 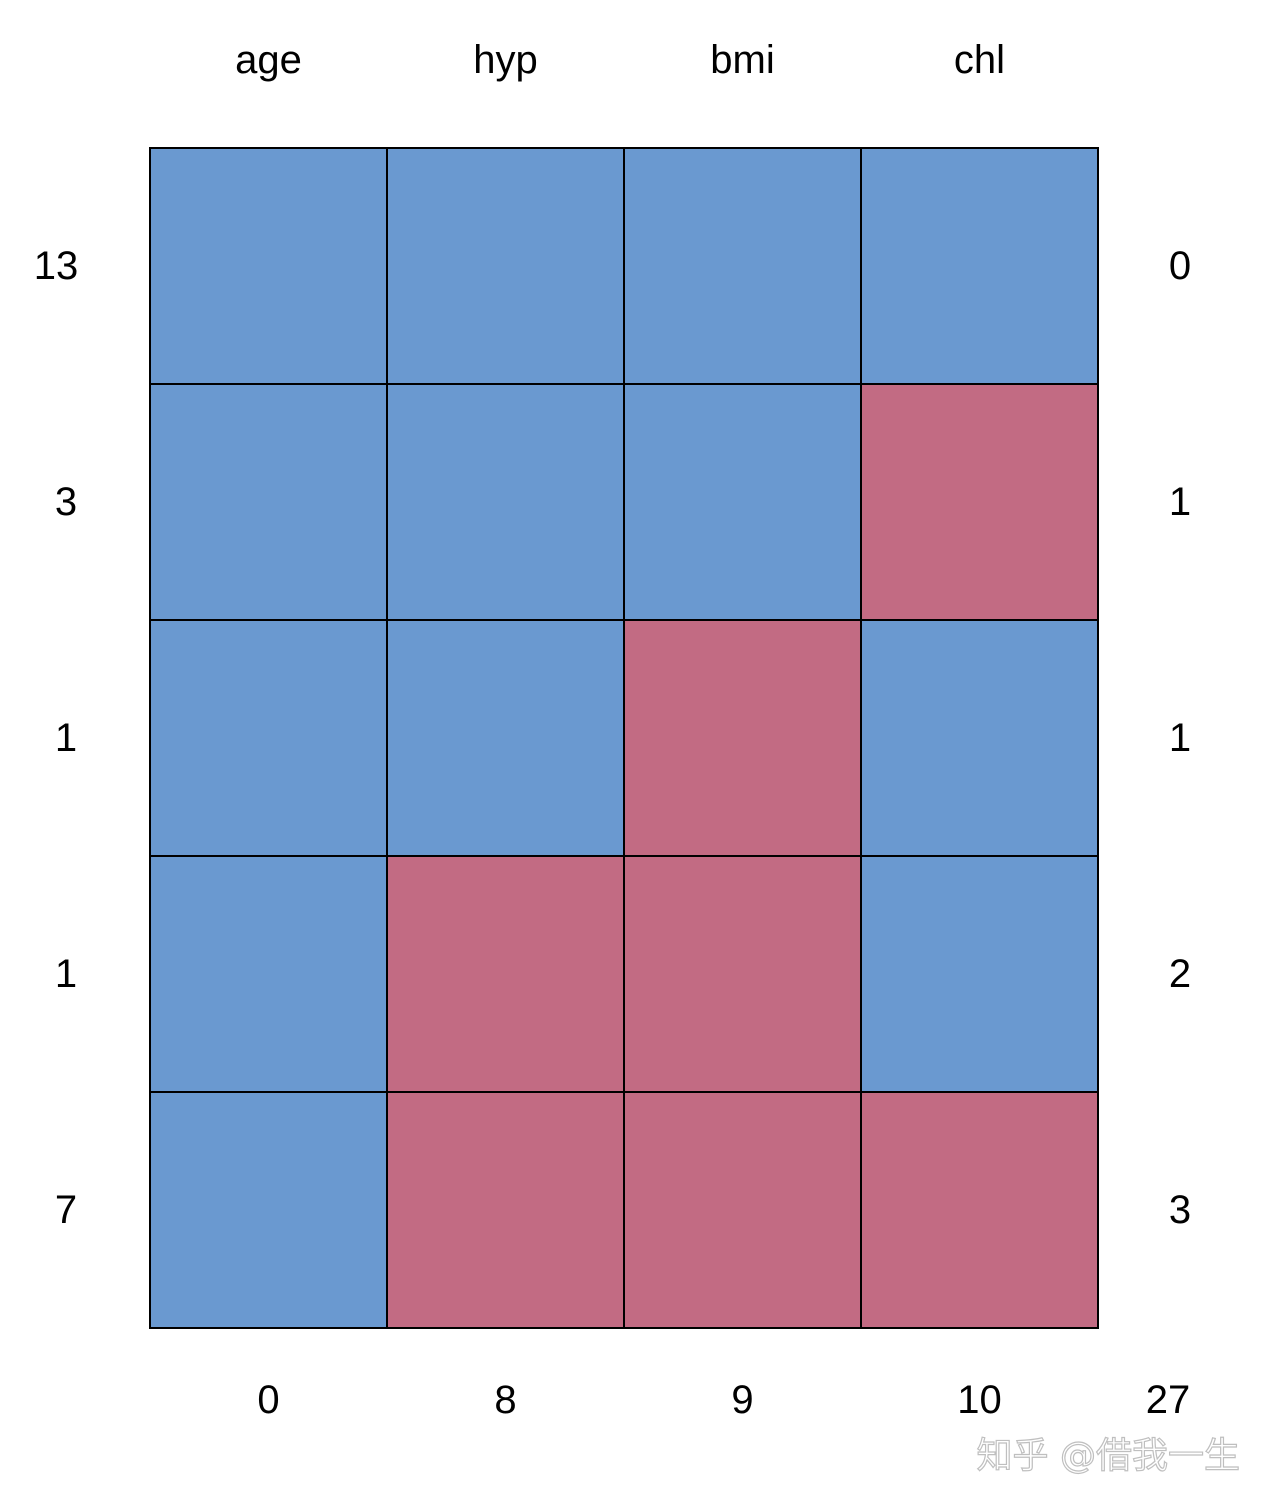 What do you see at coordinates (979, 266) in the screenshot?
I see `pattern-cell-r1-chl-observed` at bounding box center [979, 266].